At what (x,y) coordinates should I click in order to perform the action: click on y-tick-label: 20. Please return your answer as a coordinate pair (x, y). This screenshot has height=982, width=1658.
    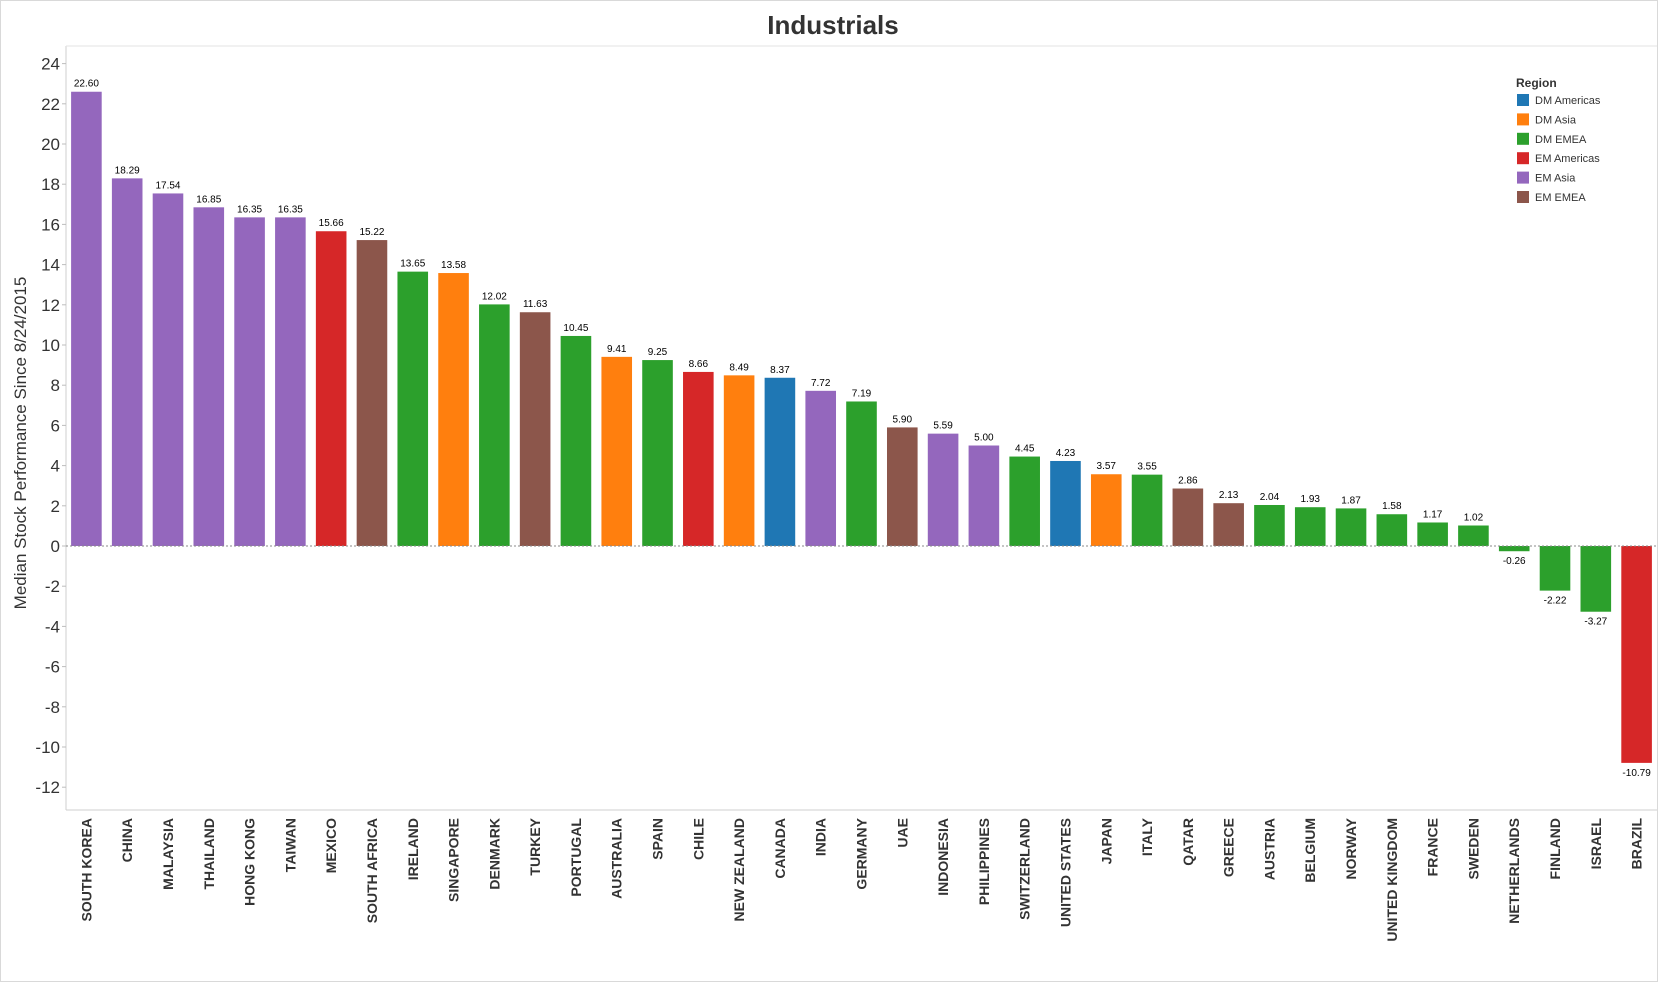
    Looking at the image, I should click on (50, 144).